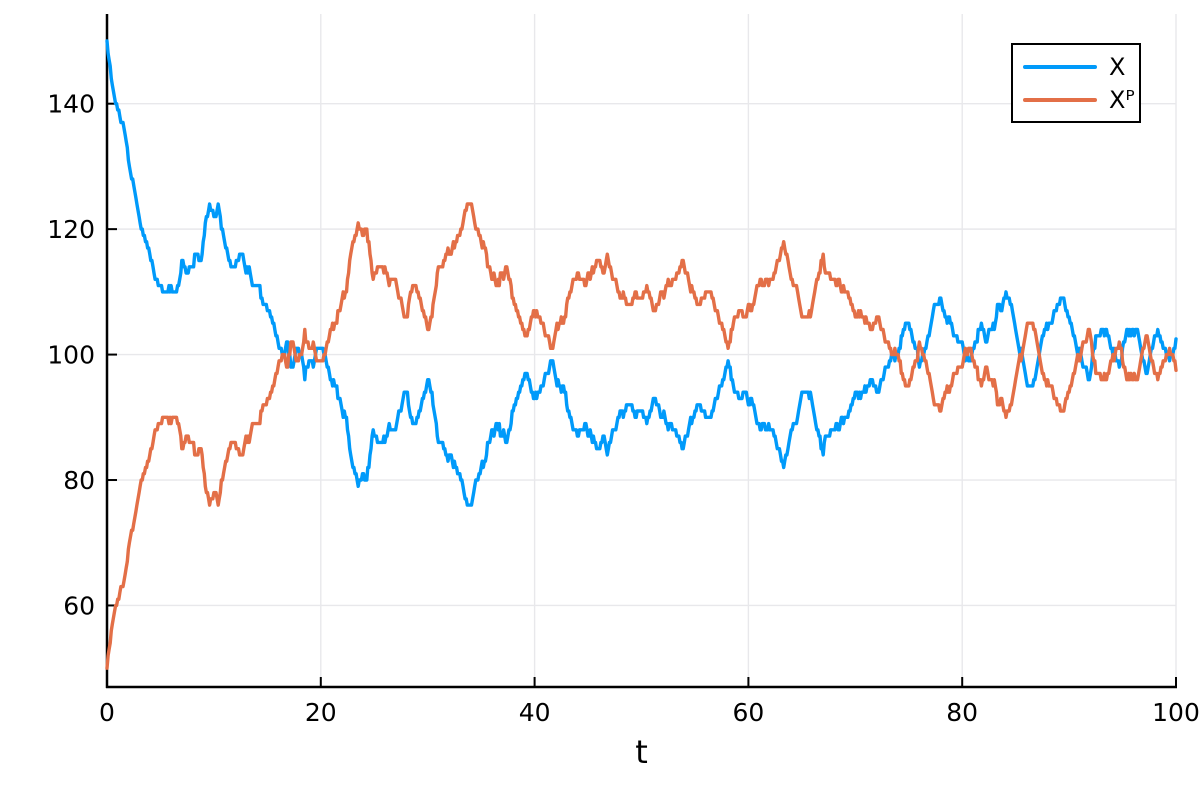 The width and height of the screenshot is (1200, 800). Describe the element at coordinates (79, 480) in the screenshot. I see `y-tick-label: 80` at that location.